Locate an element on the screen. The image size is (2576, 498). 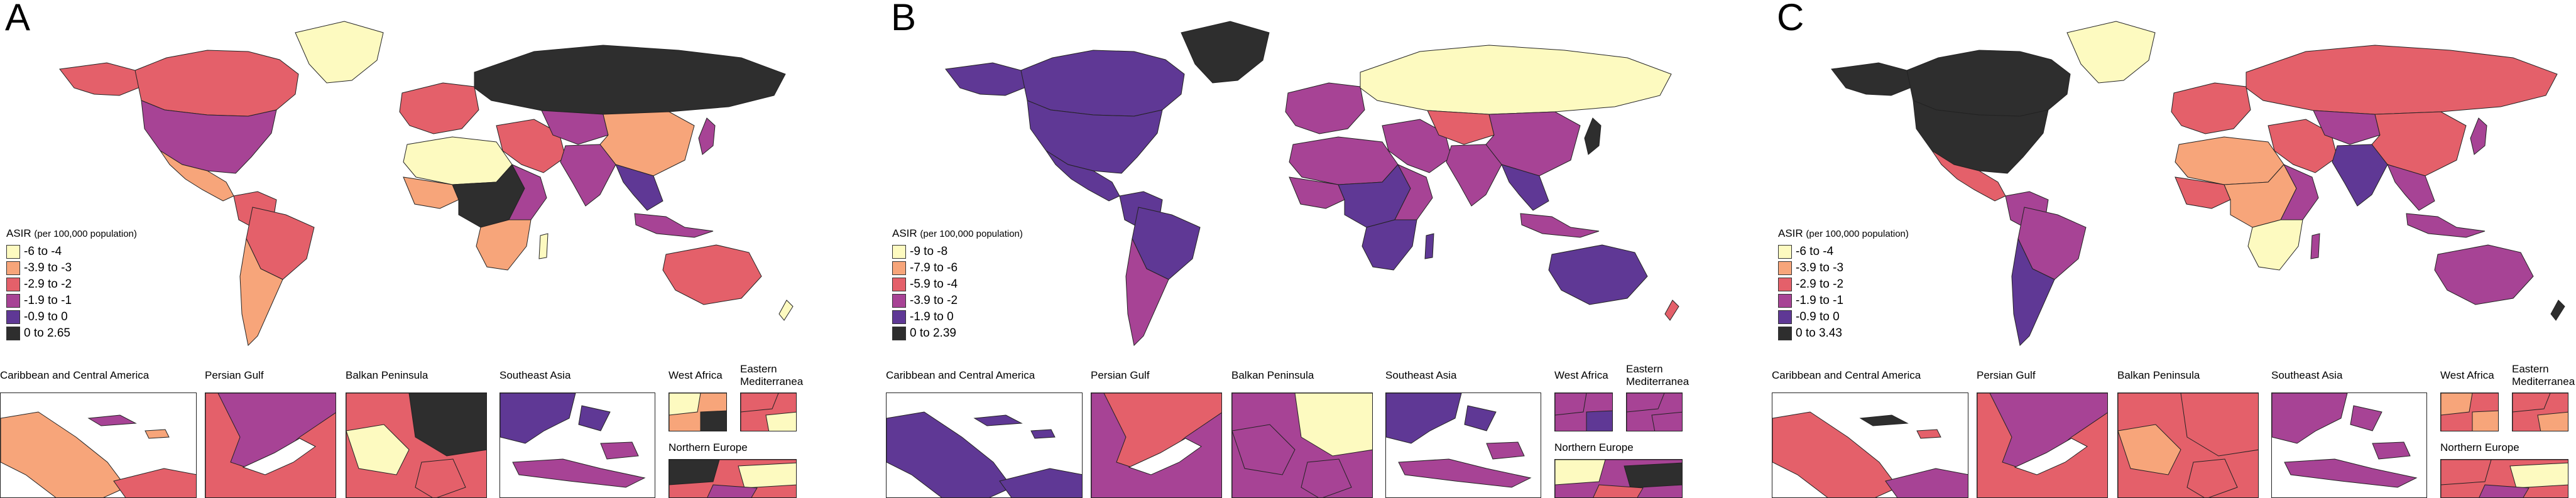
legend-title-text: ASIR is located at coordinates (1791, 233).